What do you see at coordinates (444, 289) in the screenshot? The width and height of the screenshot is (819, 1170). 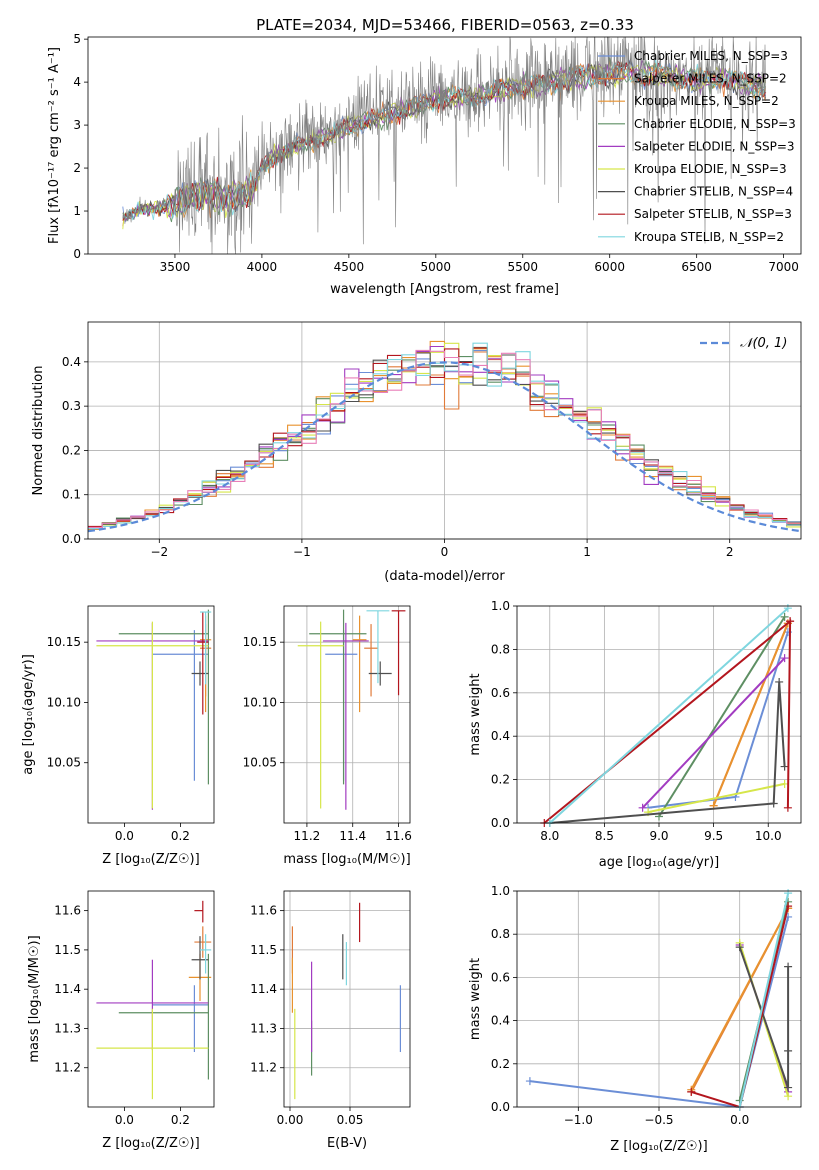 I see `x-axis-label: wavelength [Angstrom, rest frame]` at bounding box center [444, 289].